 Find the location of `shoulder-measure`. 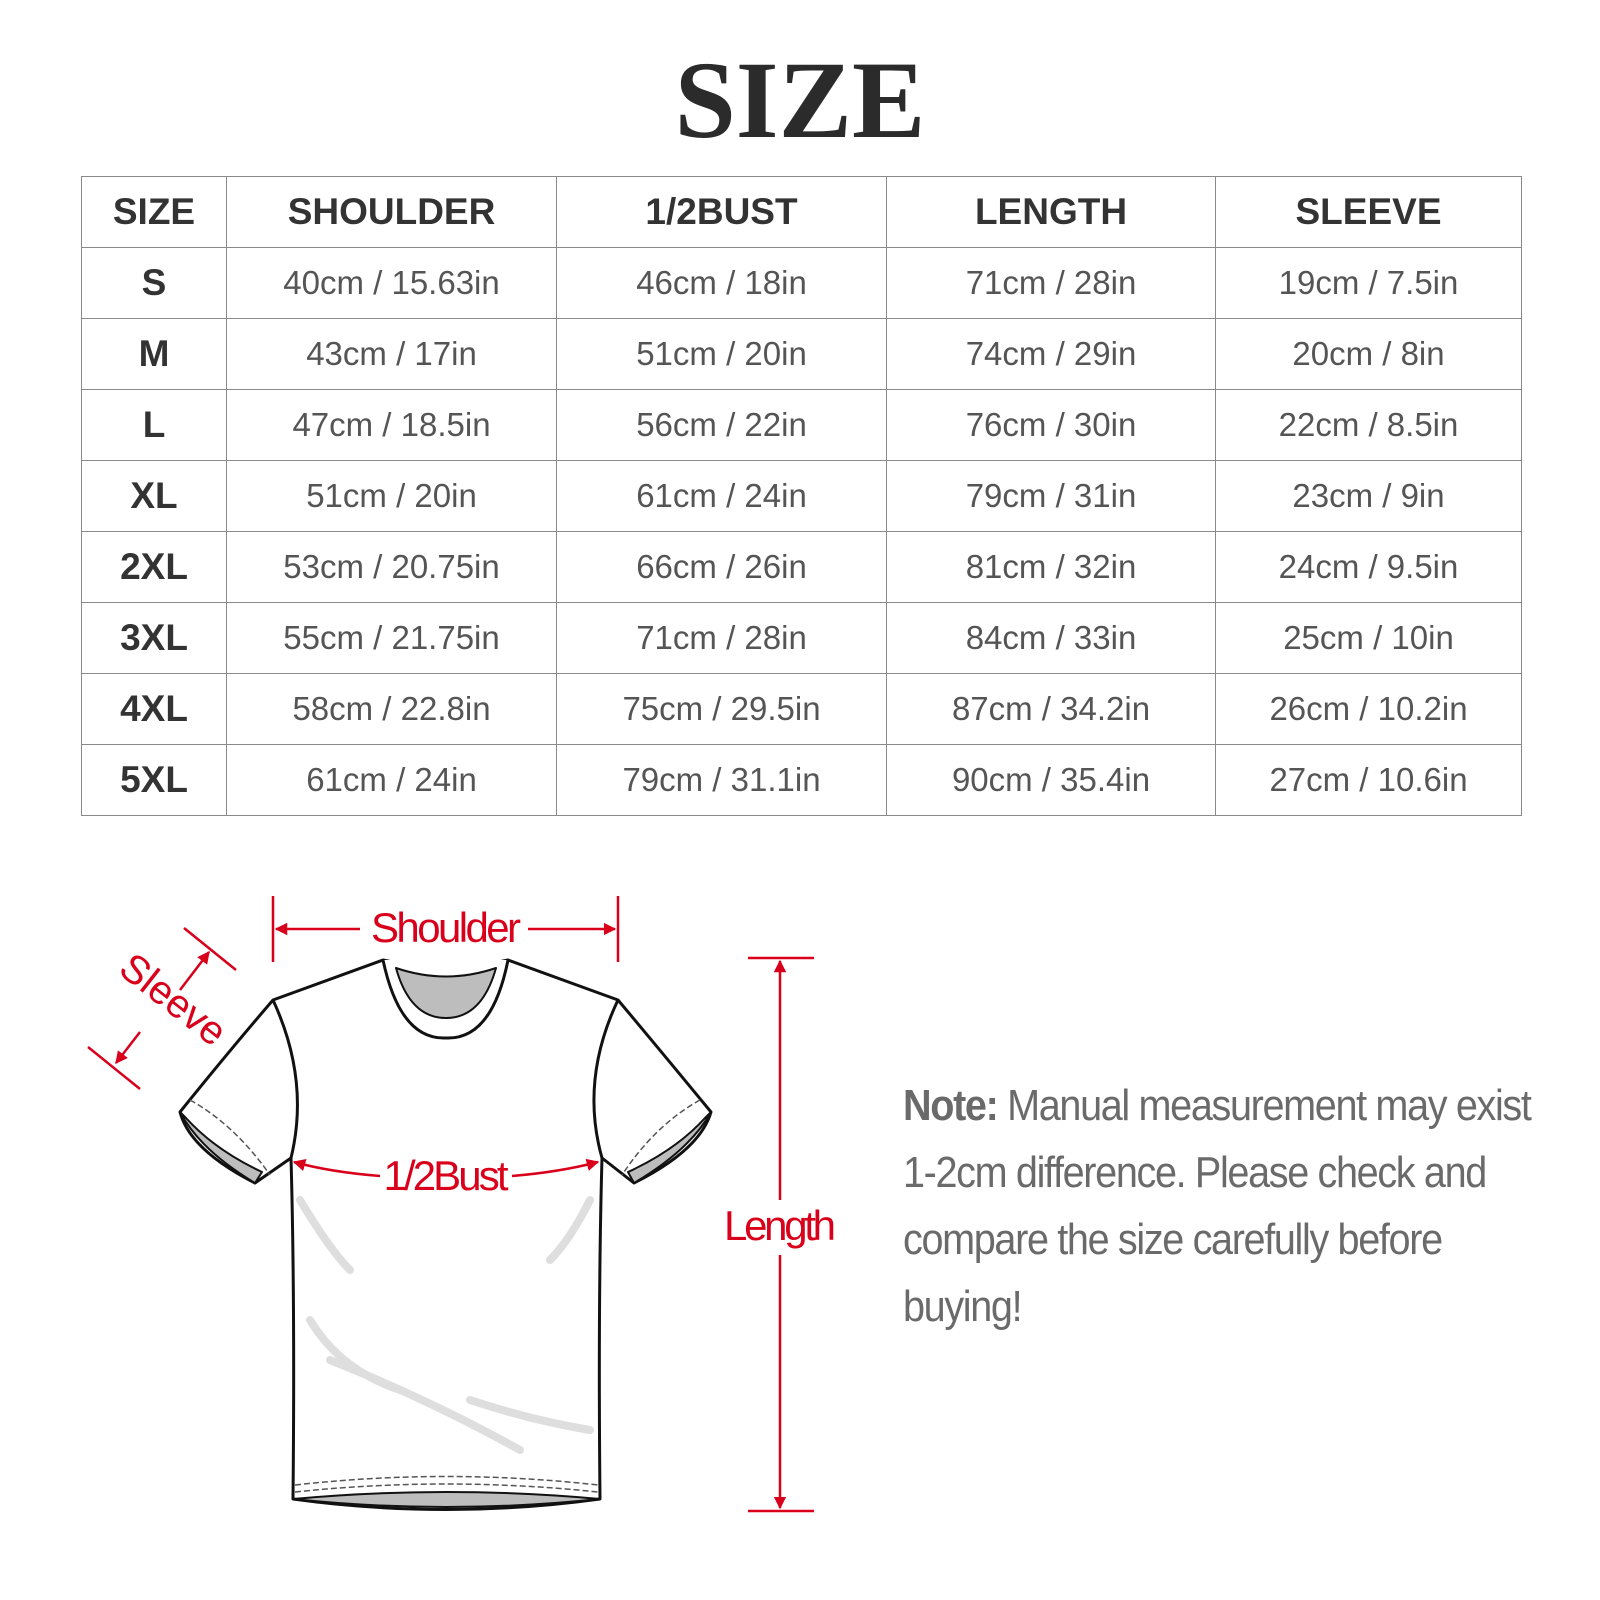

shoulder-measure is located at coordinates (445, 929).